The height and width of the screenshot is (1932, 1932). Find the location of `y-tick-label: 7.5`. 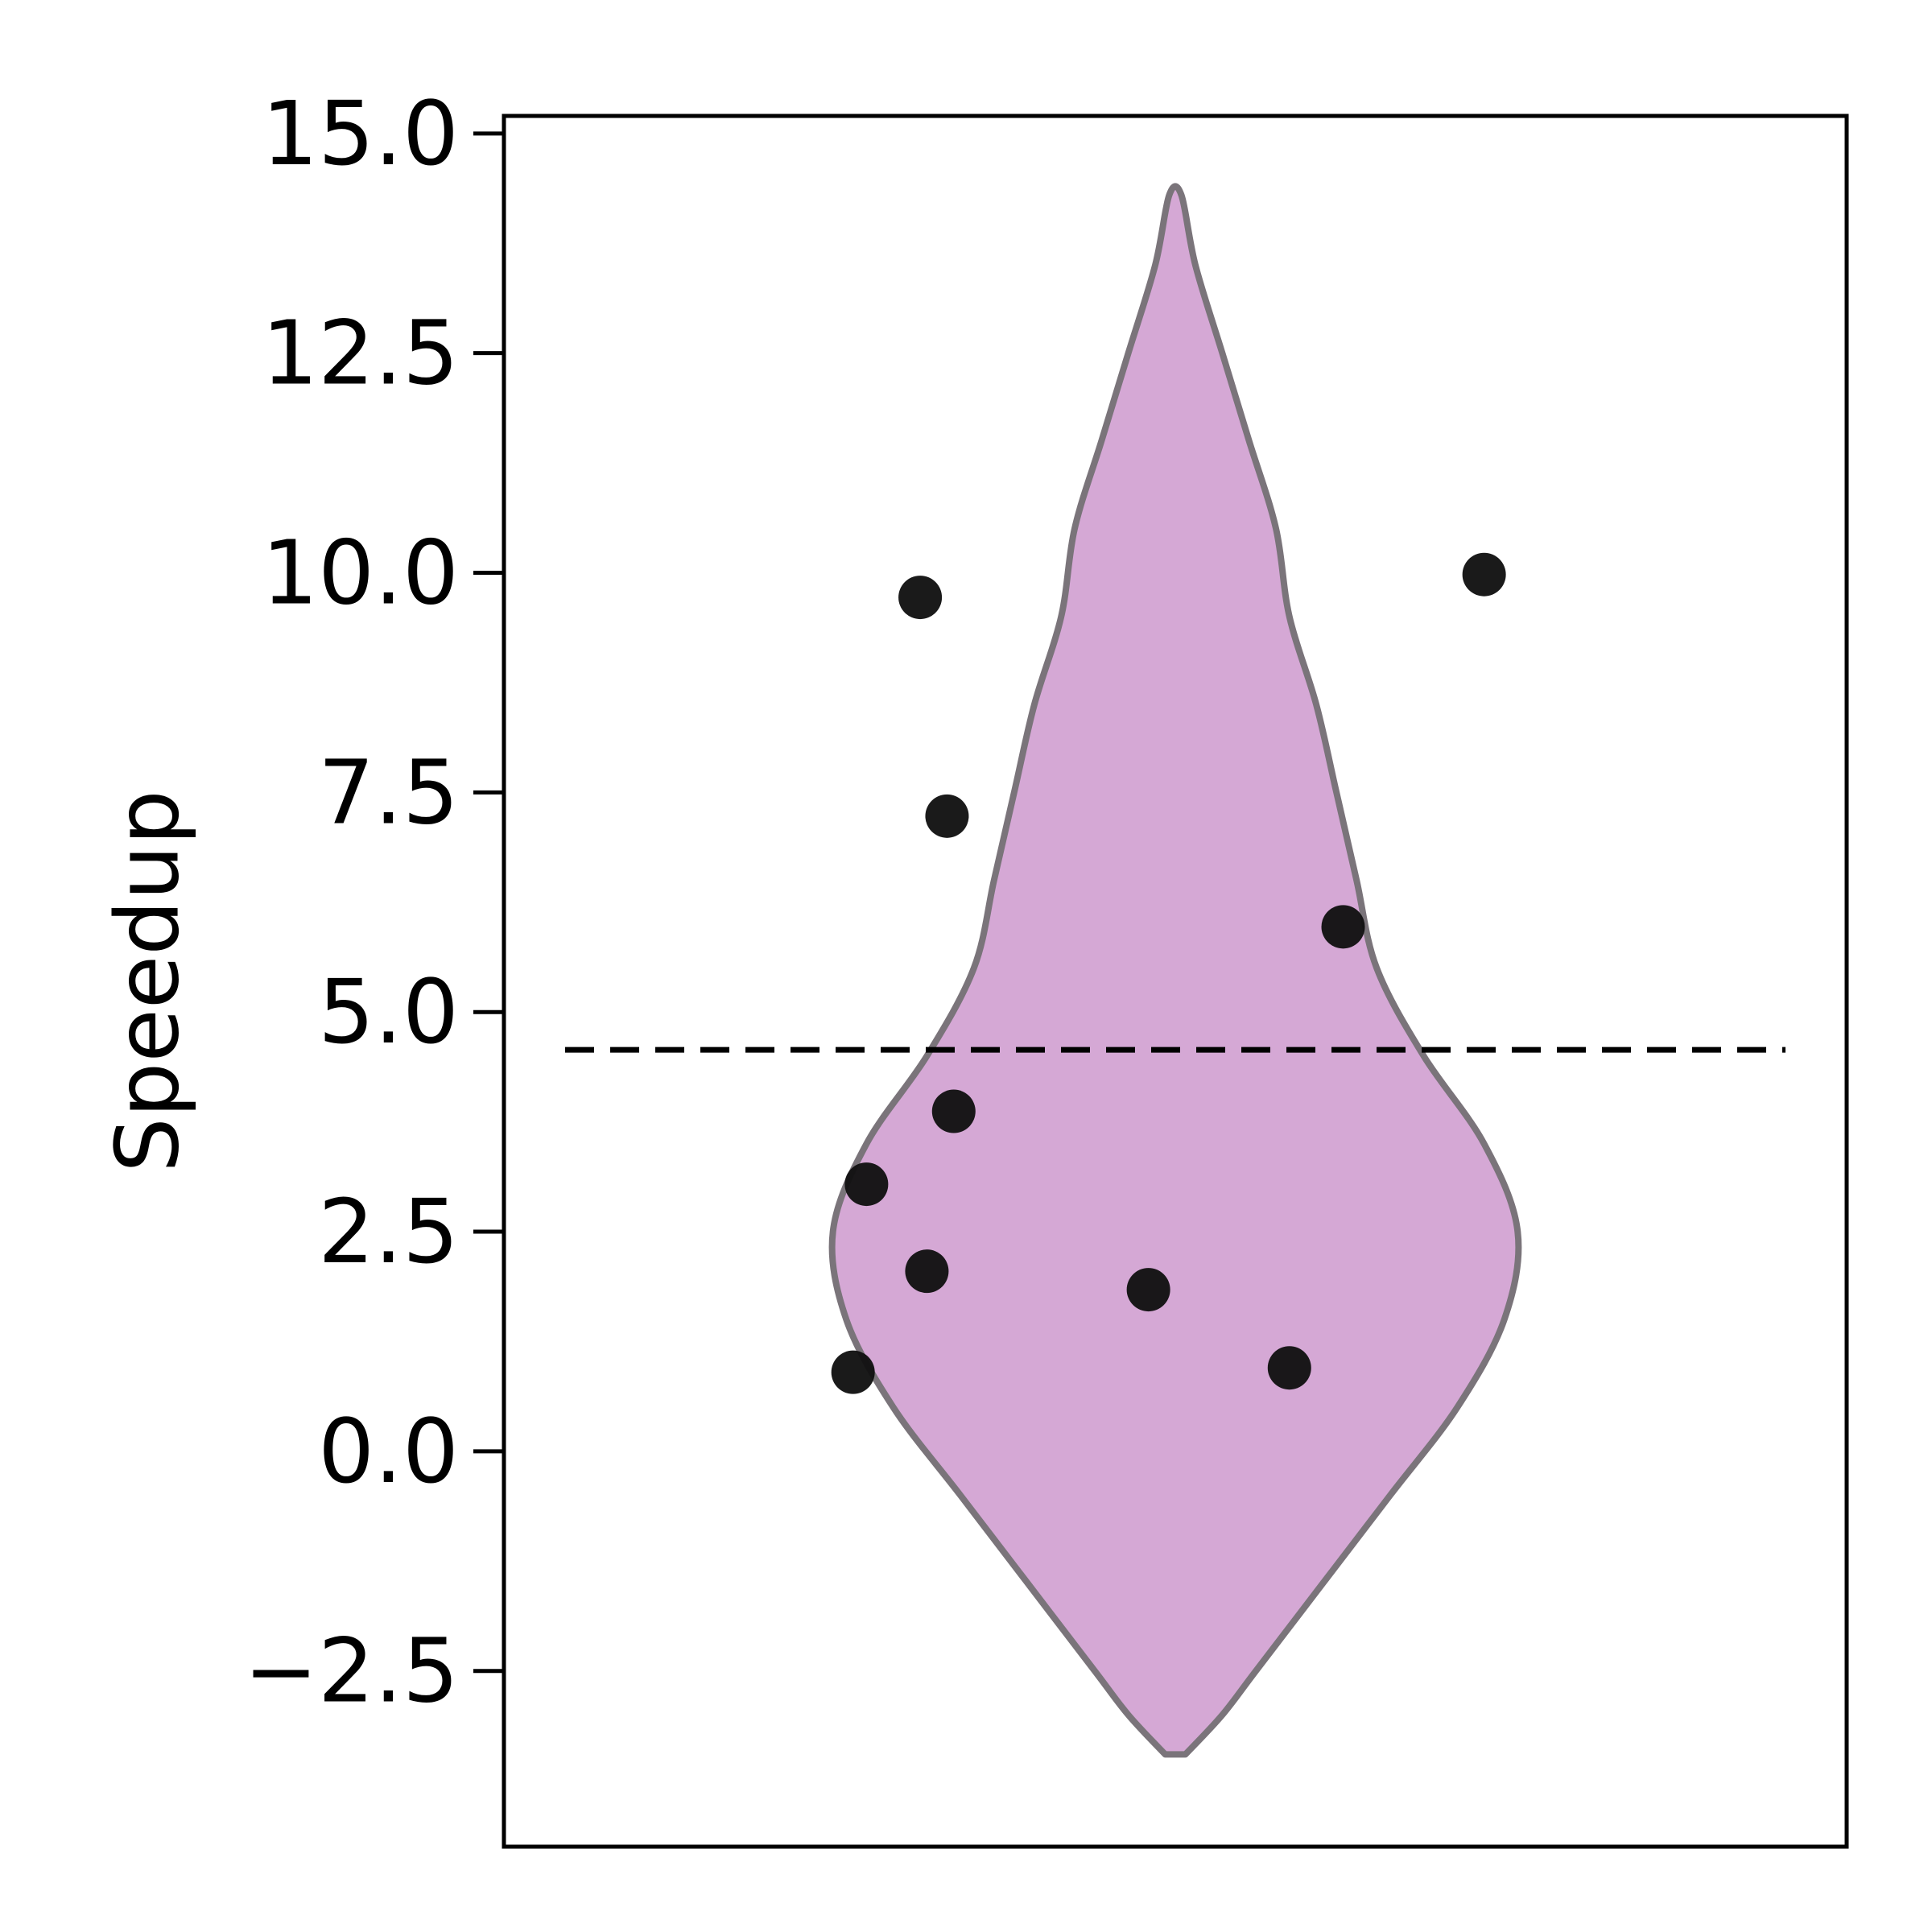

y-tick-label: 7.5 is located at coordinates (388, 792).